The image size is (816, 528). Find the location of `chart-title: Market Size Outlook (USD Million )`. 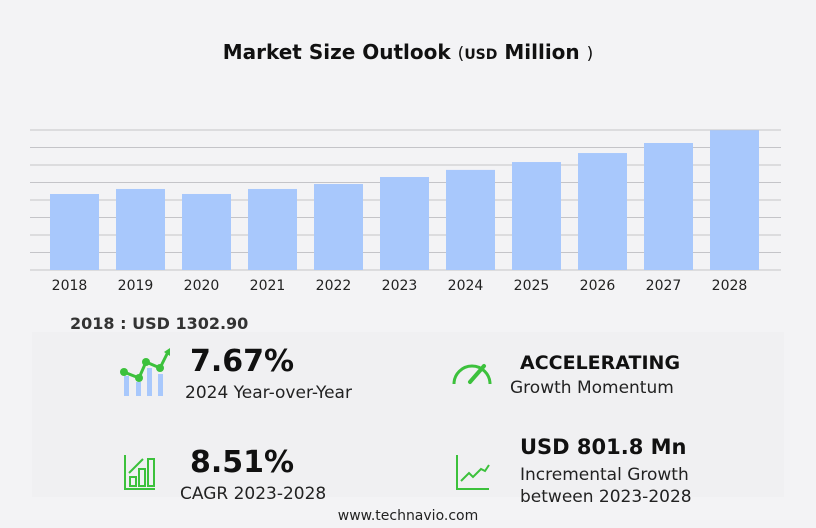

chart-title: Market Size Outlook (USD Million ) is located at coordinates (408, 52).